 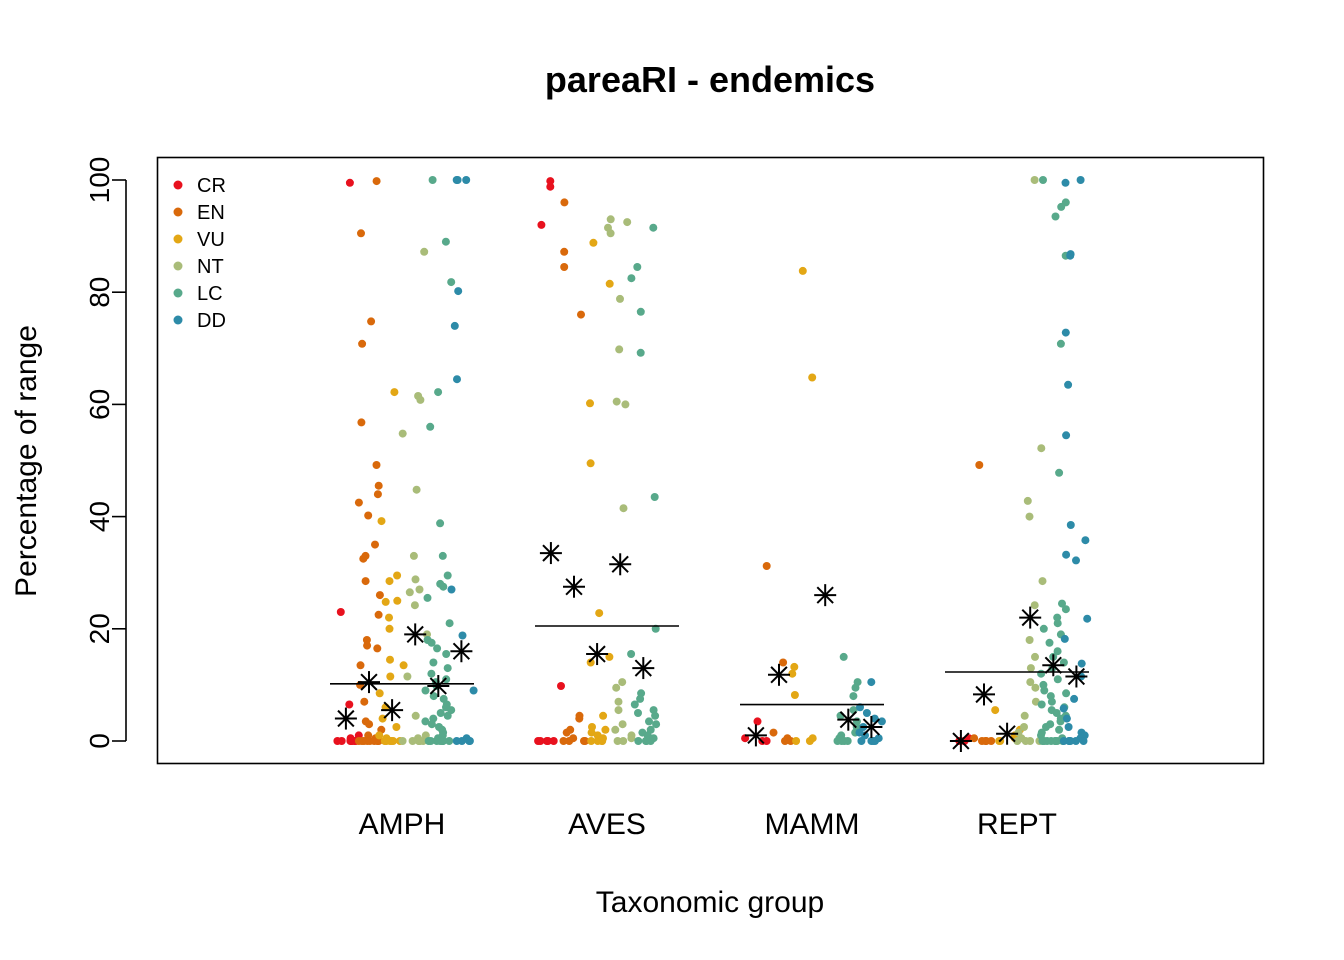 What do you see at coordinates (211, 186) in the screenshot?
I see `legend-label: CR` at bounding box center [211, 186].